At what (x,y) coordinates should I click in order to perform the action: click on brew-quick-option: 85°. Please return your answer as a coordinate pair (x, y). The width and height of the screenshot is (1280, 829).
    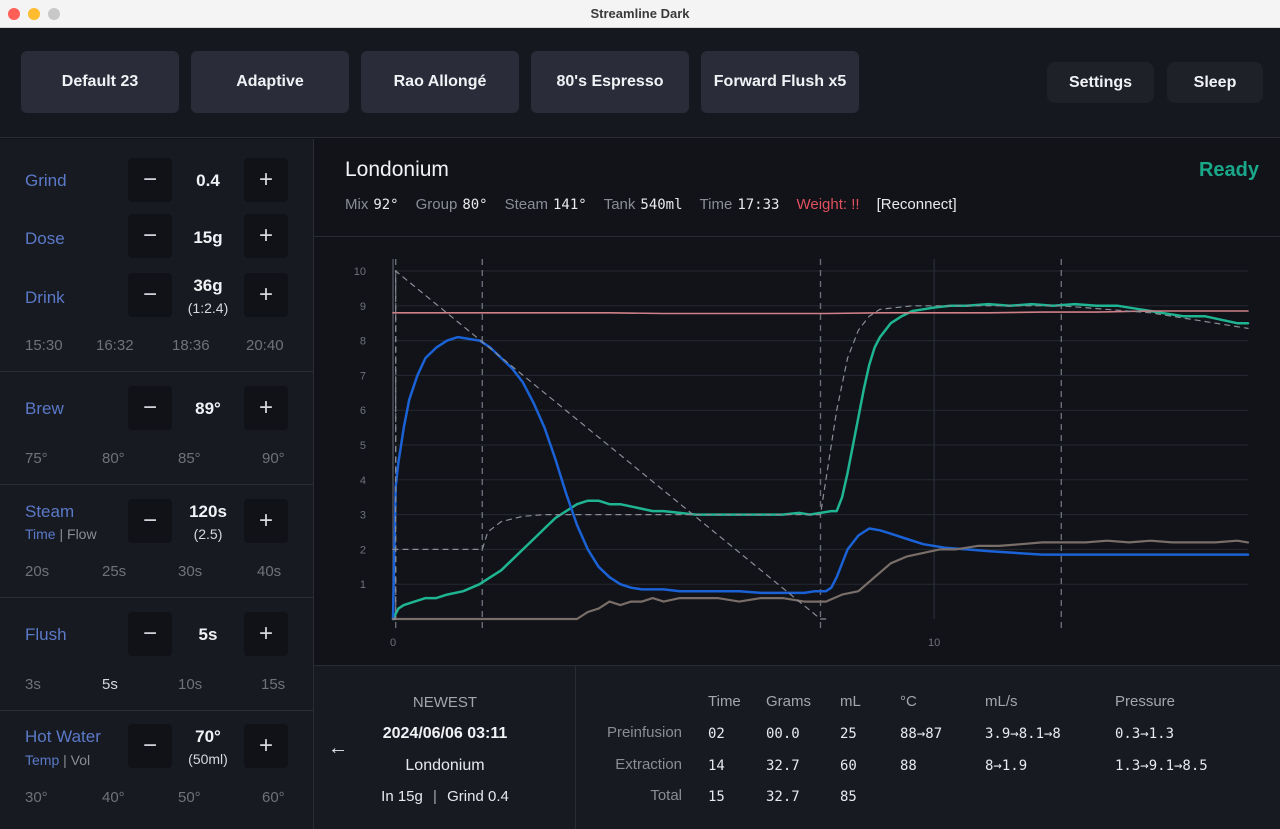
    Looking at the image, I should click on (189, 458).